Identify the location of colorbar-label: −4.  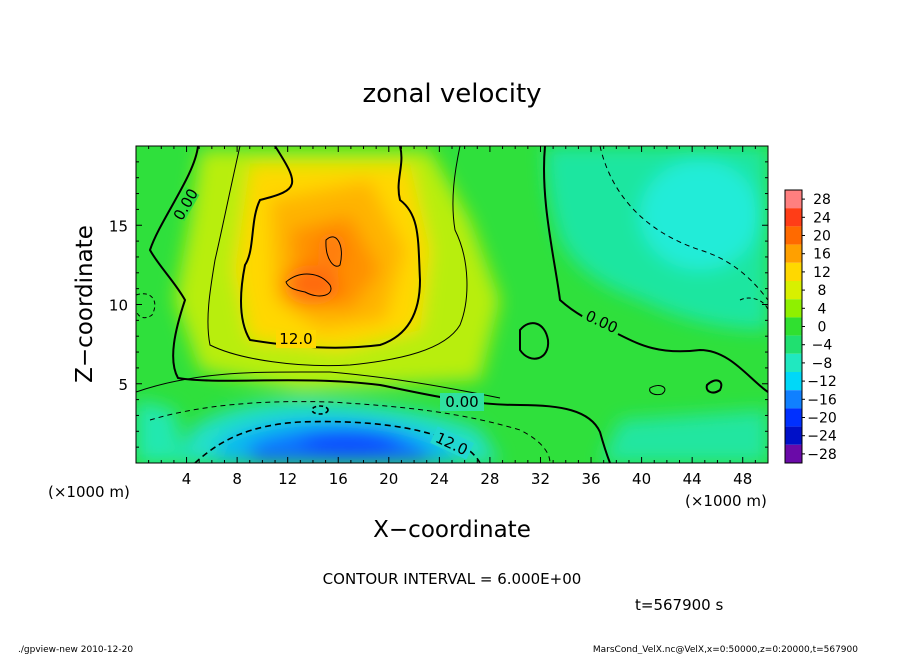
(822, 346).